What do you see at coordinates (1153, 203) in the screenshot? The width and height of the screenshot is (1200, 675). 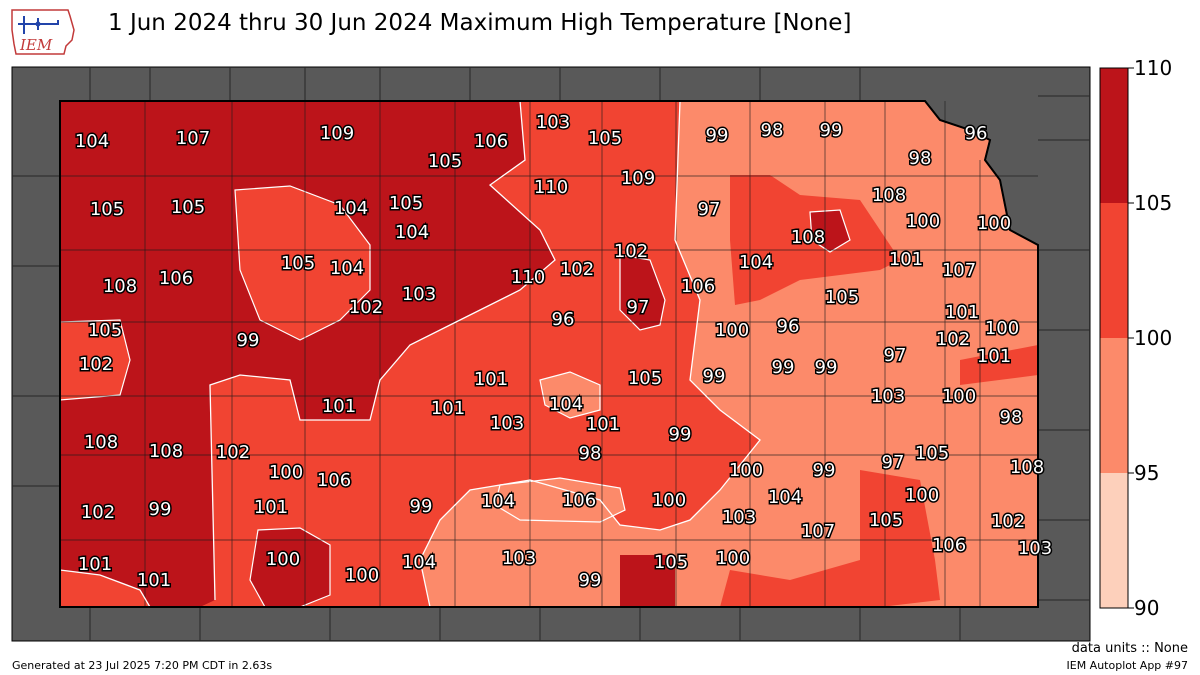 I see `colorbar-tick-label: 105` at bounding box center [1153, 203].